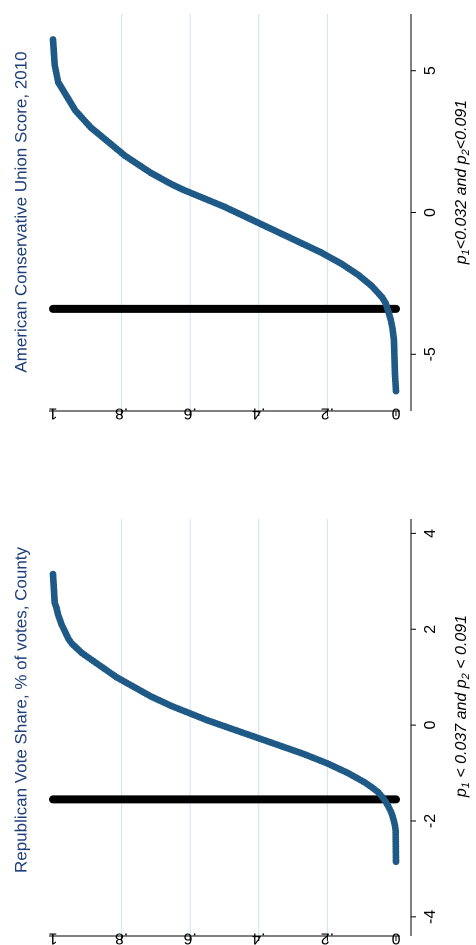  Describe the element at coordinates (430, 629) in the screenshot. I see `x-tick-label: 2` at that location.